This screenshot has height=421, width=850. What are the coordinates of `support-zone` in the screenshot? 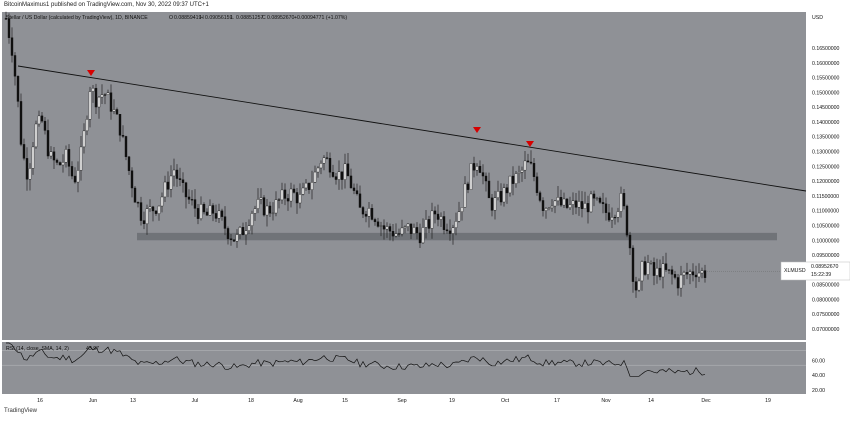 It's located at (457, 236).